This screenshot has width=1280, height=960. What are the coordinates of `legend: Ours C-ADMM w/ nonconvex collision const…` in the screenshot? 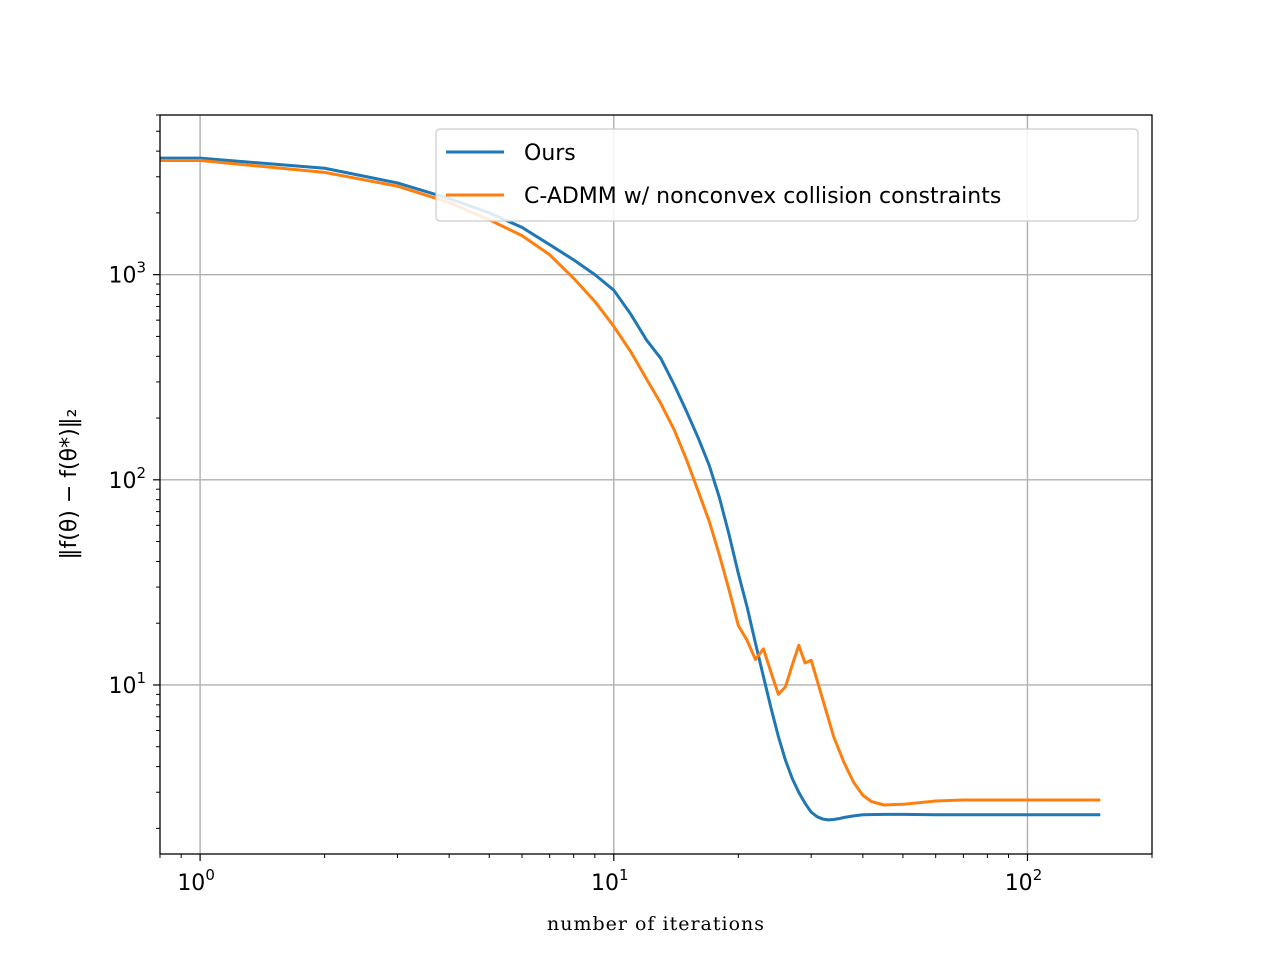 It's located at (787, 175).